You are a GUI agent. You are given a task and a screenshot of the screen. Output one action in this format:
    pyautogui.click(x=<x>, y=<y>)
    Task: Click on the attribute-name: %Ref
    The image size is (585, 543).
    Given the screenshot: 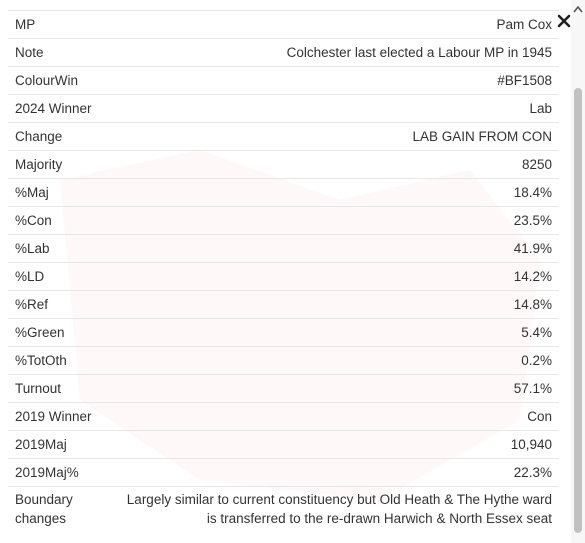 What is the action you would take?
    pyautogui.click(x=61, y=304)
    